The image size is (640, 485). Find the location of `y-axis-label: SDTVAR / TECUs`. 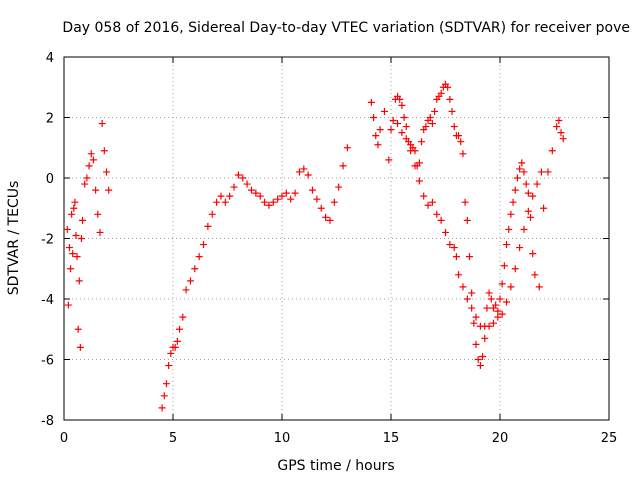

y-axis-label: SDTVAR / TECUs is located at coordinates (14, 238).